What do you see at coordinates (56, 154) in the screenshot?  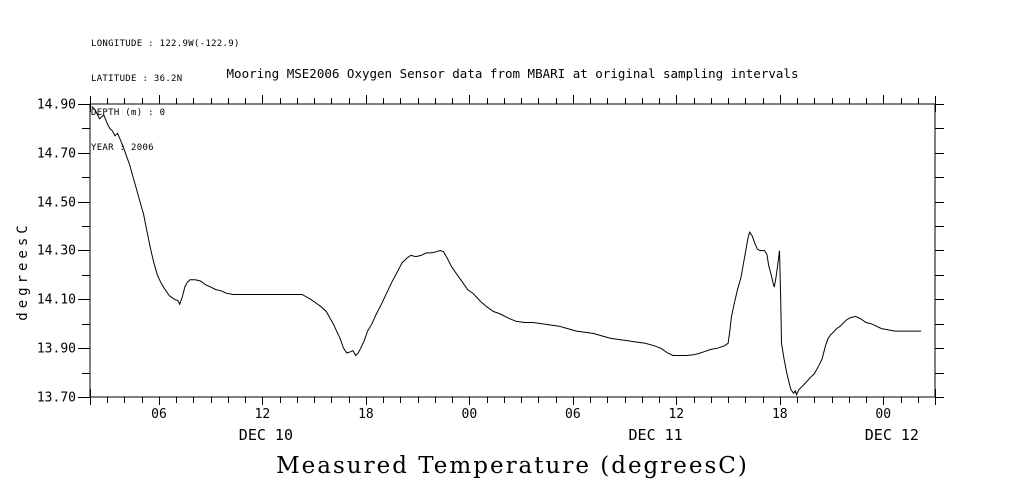 I see `y-tick-label: 14.70` at bounding box center [56, 154].